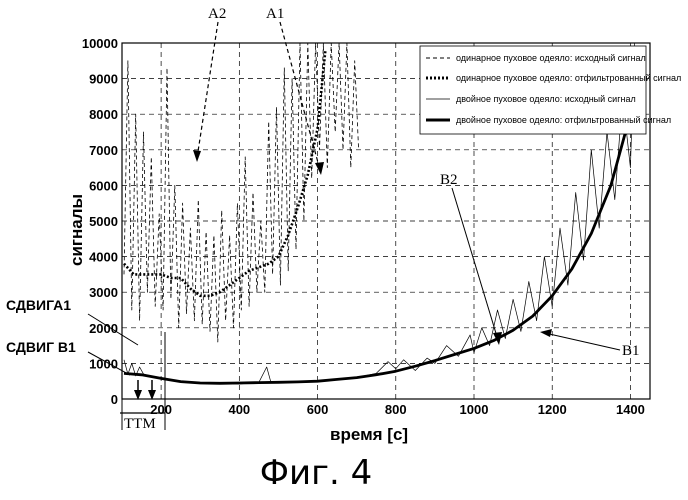 The image size is (688, 500). I want to click on y-axis-title: сигналы, so click(76, 230).